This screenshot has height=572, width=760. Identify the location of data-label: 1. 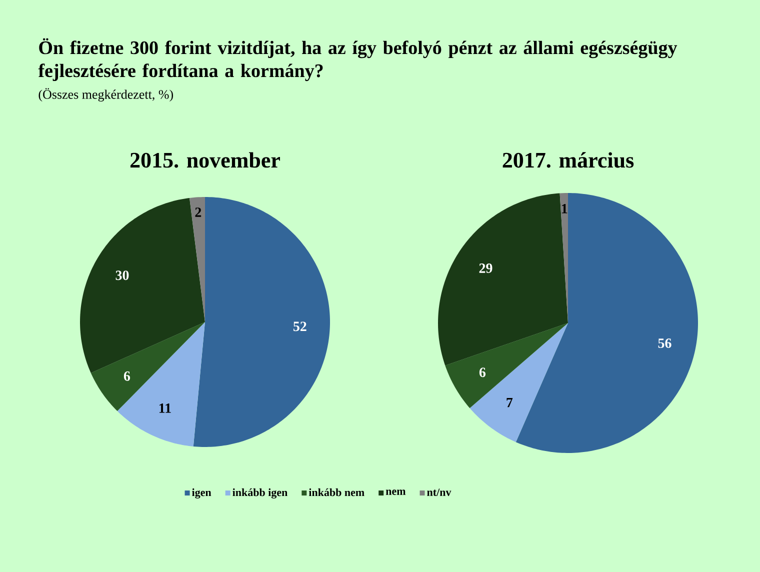
(565, 209).